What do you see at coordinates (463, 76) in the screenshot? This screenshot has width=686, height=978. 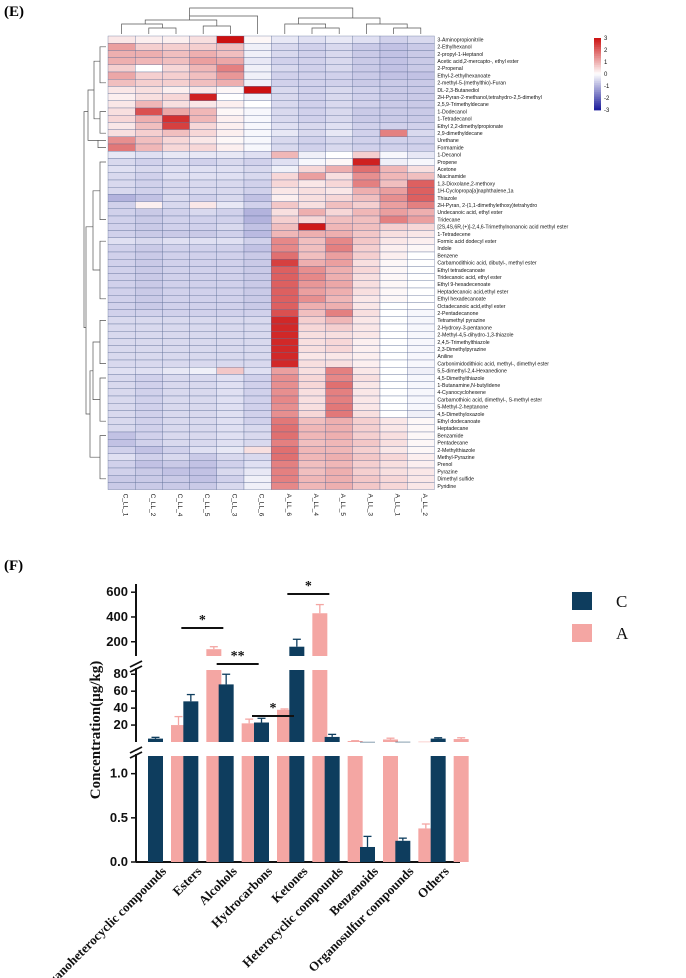 I see `heatmap-row-label: Ethyl-2-ethylhexanoate` at bounding box center [463, 76].